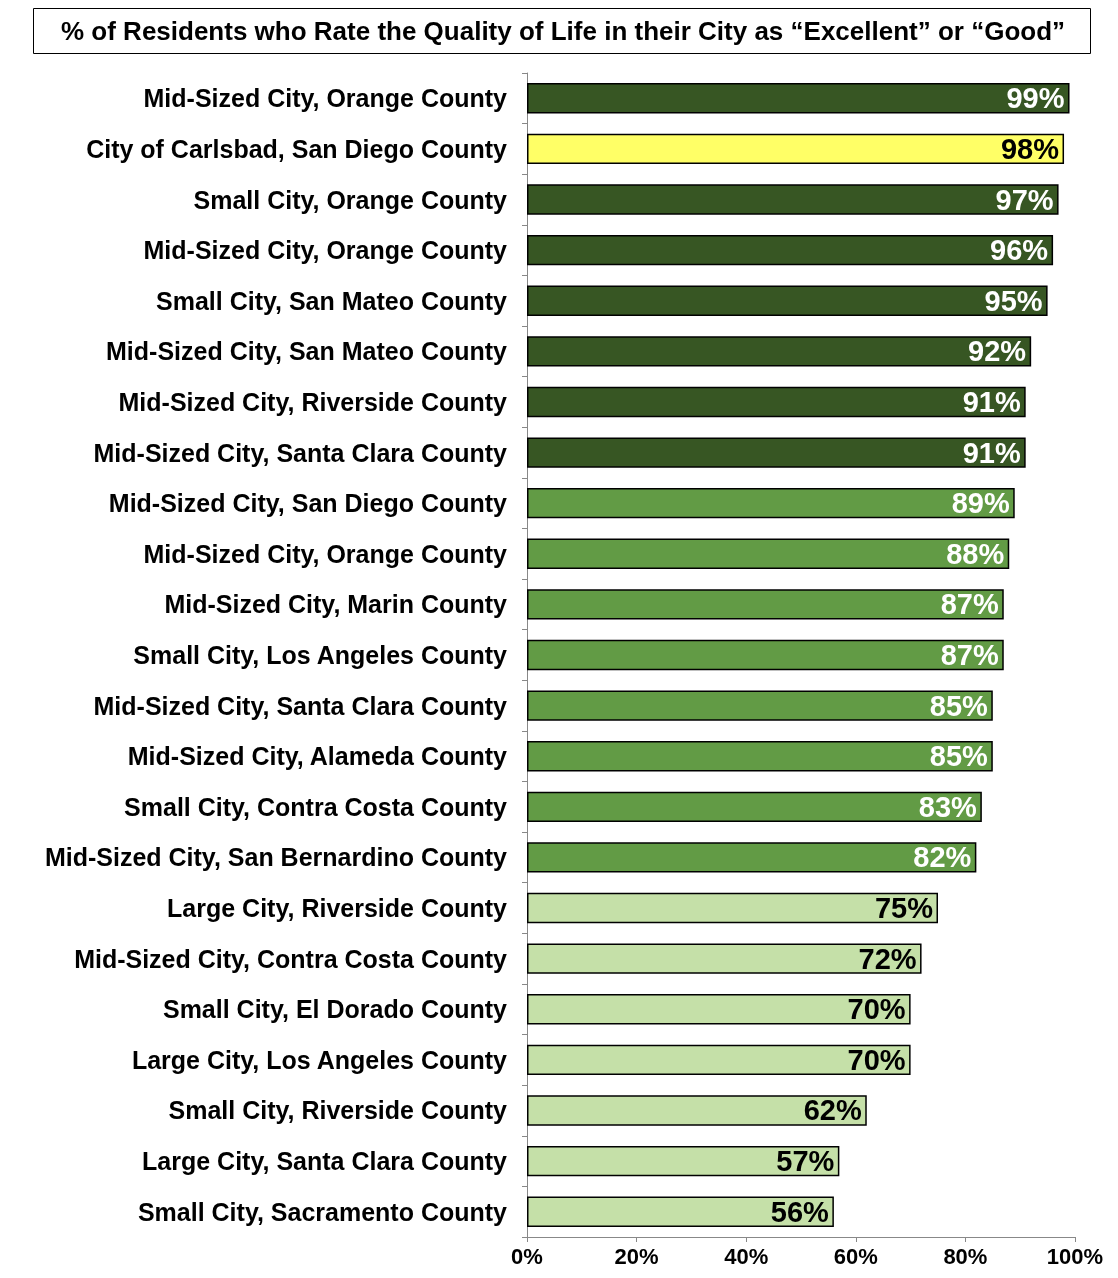  I want to click on data-label: 83%, so click(948, 806).